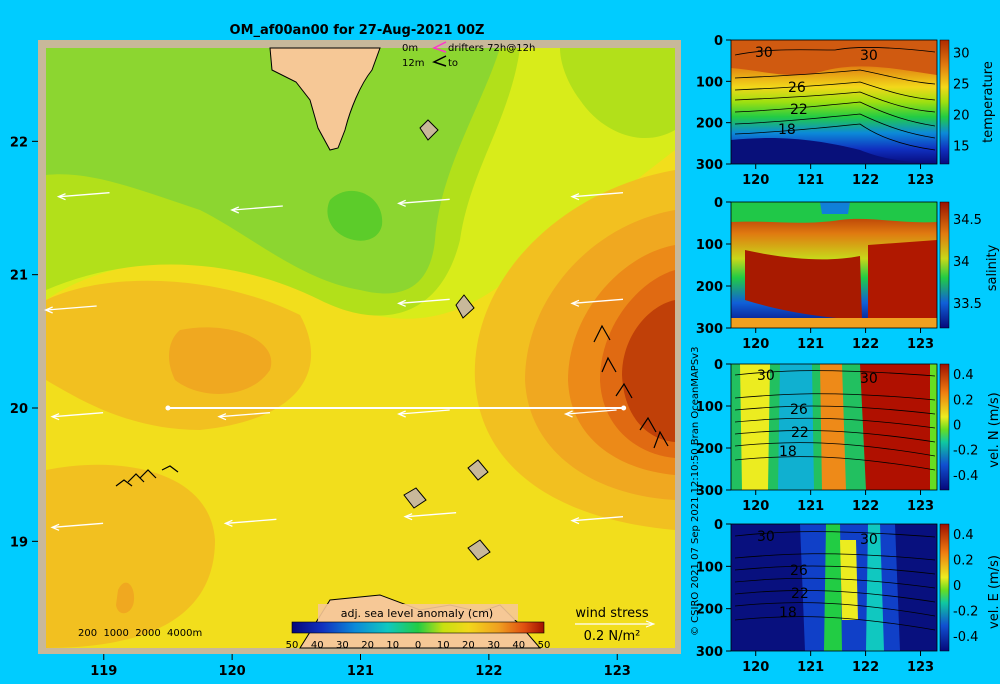 This screenshot has height=684, width=1000. What do you see at coordinates (413, 63) in the screenshot?
I see `drifter-depth-12m: 12m` at bounding box center [413, 63].